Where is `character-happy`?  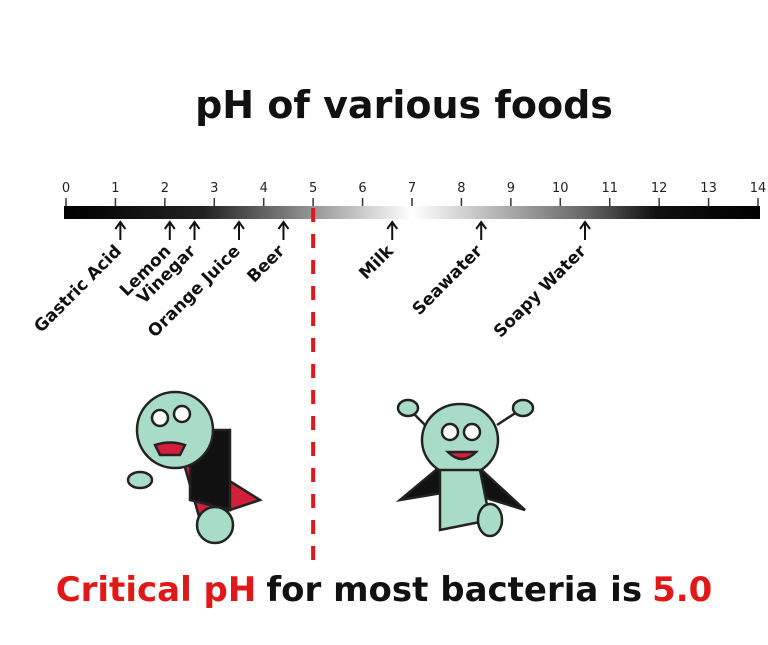 character-happy is located at coordinates (465, 468).